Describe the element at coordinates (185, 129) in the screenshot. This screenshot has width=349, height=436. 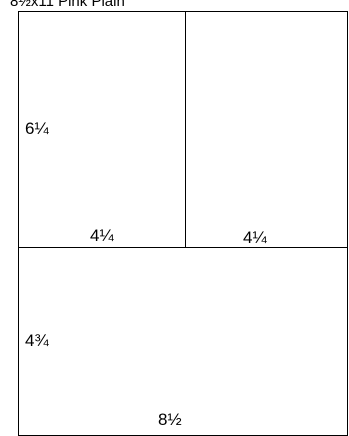
I see `vertical-cut-line` at that location.